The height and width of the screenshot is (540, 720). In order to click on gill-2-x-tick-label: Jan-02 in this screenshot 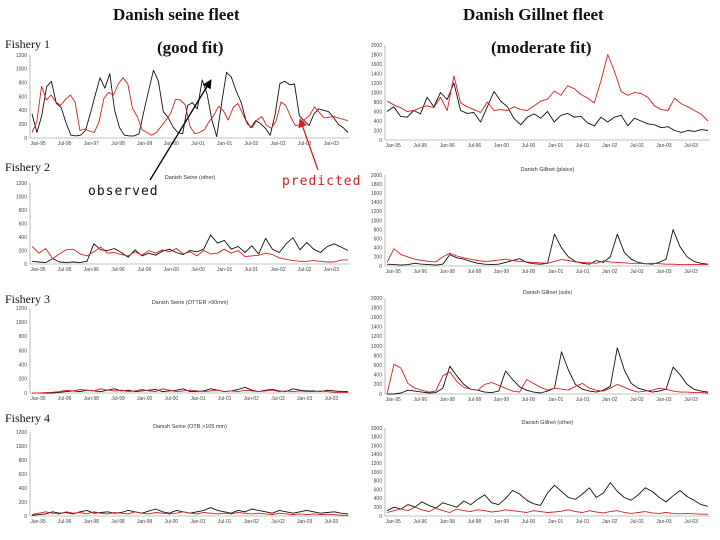, I will do `click(610, 272)`.